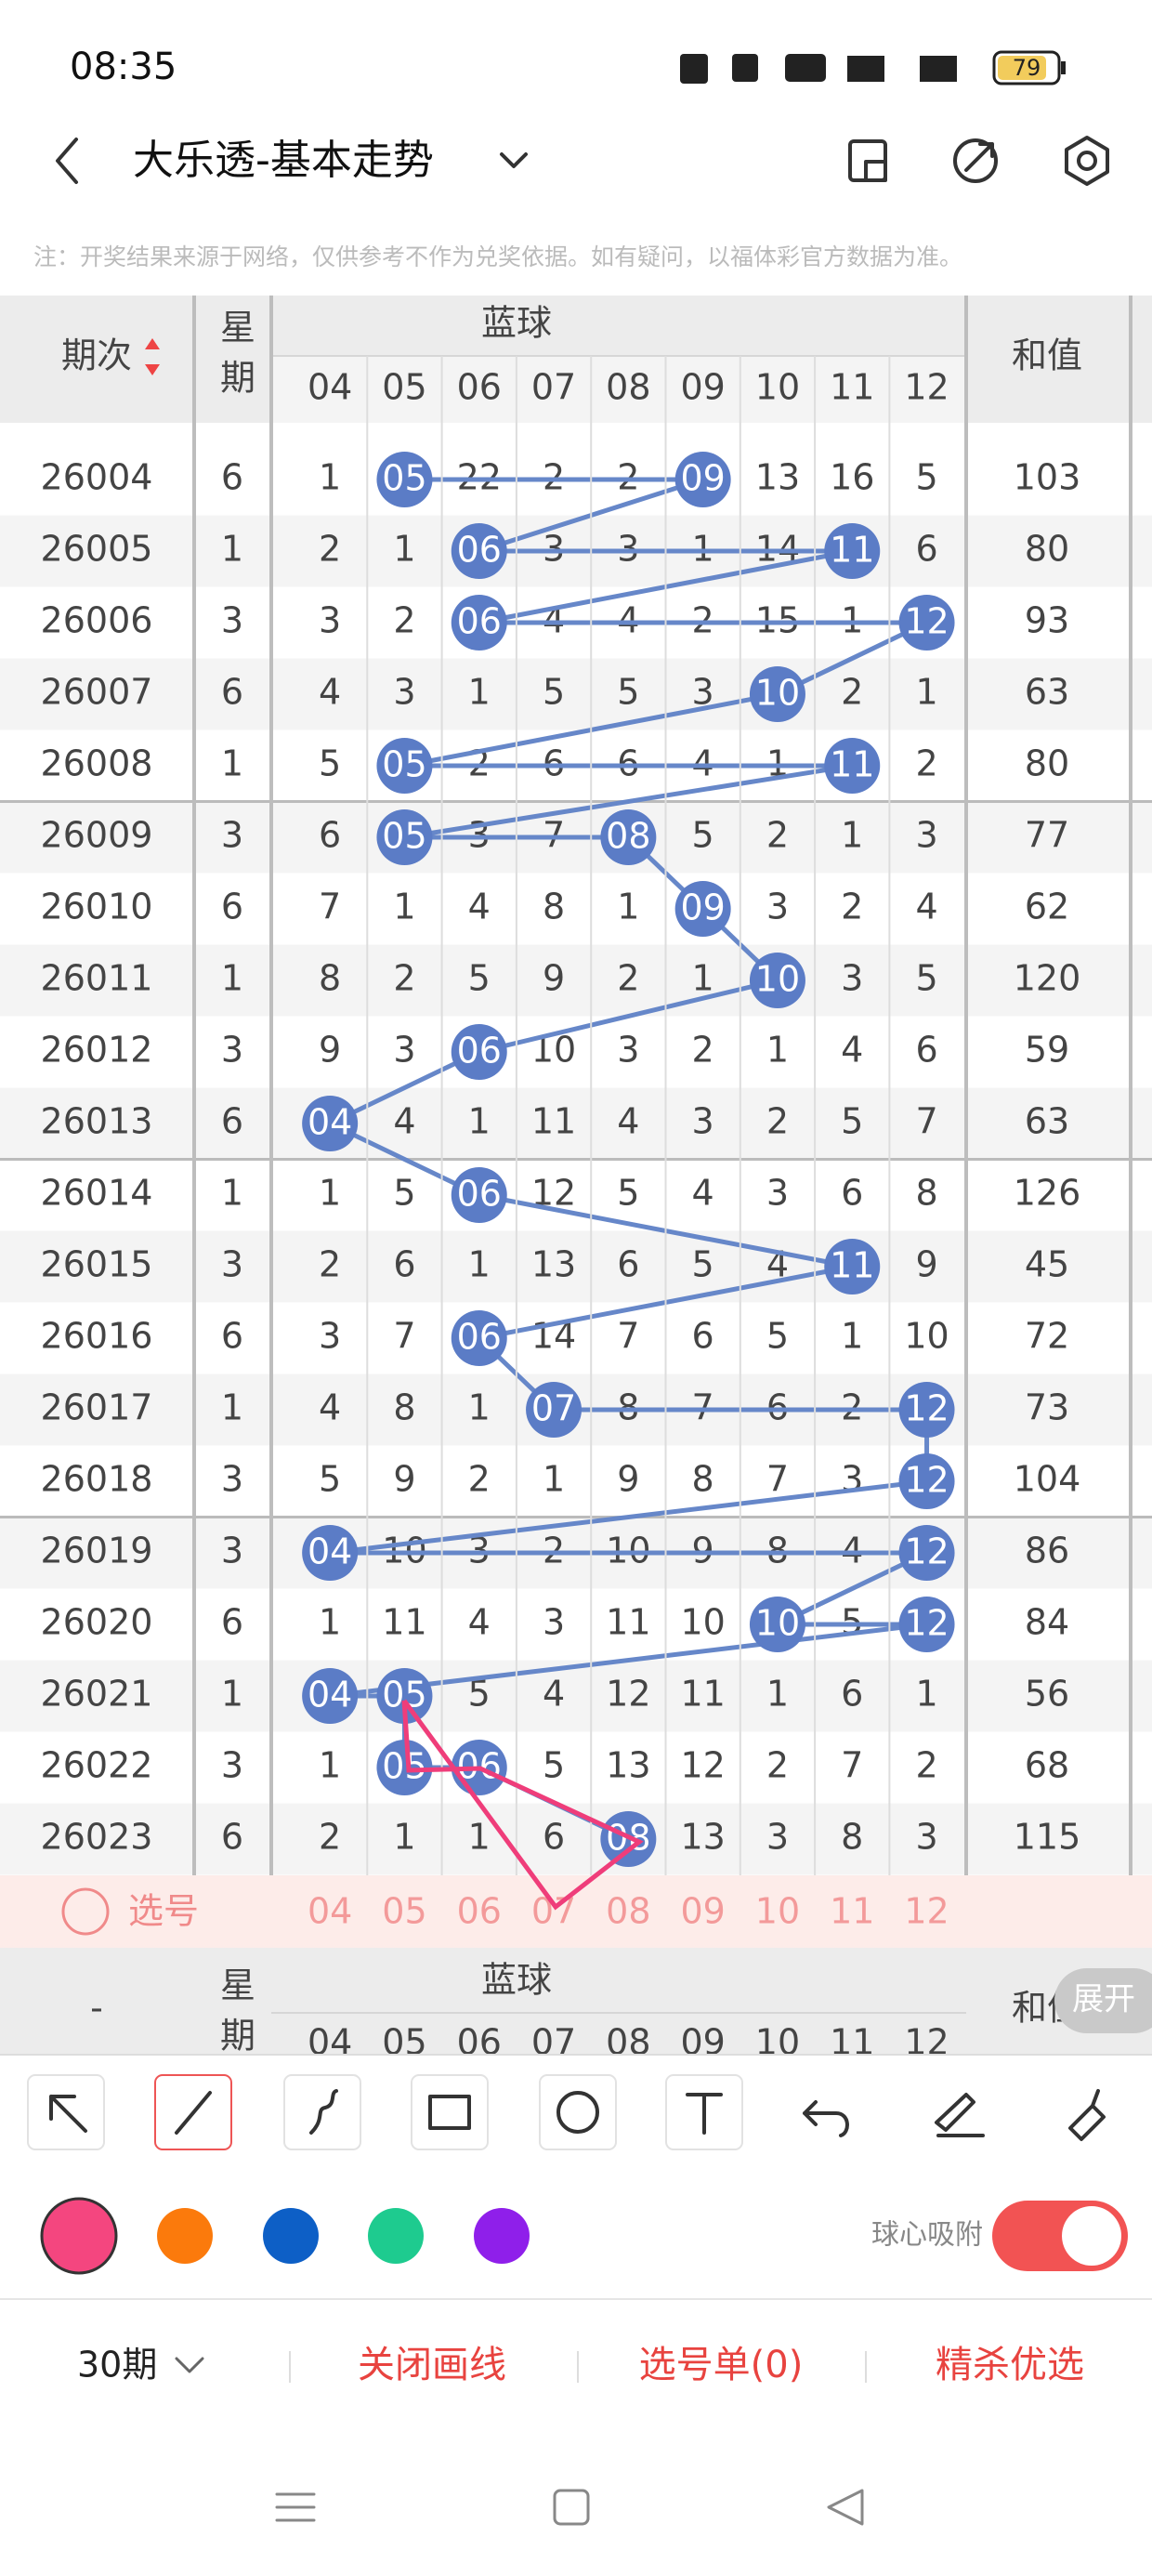 The height and width of the screenshot is (2576, 1152). Describe the element at coordinates (97, 1479) in the screenshot. I see `period: 26018` at that location.